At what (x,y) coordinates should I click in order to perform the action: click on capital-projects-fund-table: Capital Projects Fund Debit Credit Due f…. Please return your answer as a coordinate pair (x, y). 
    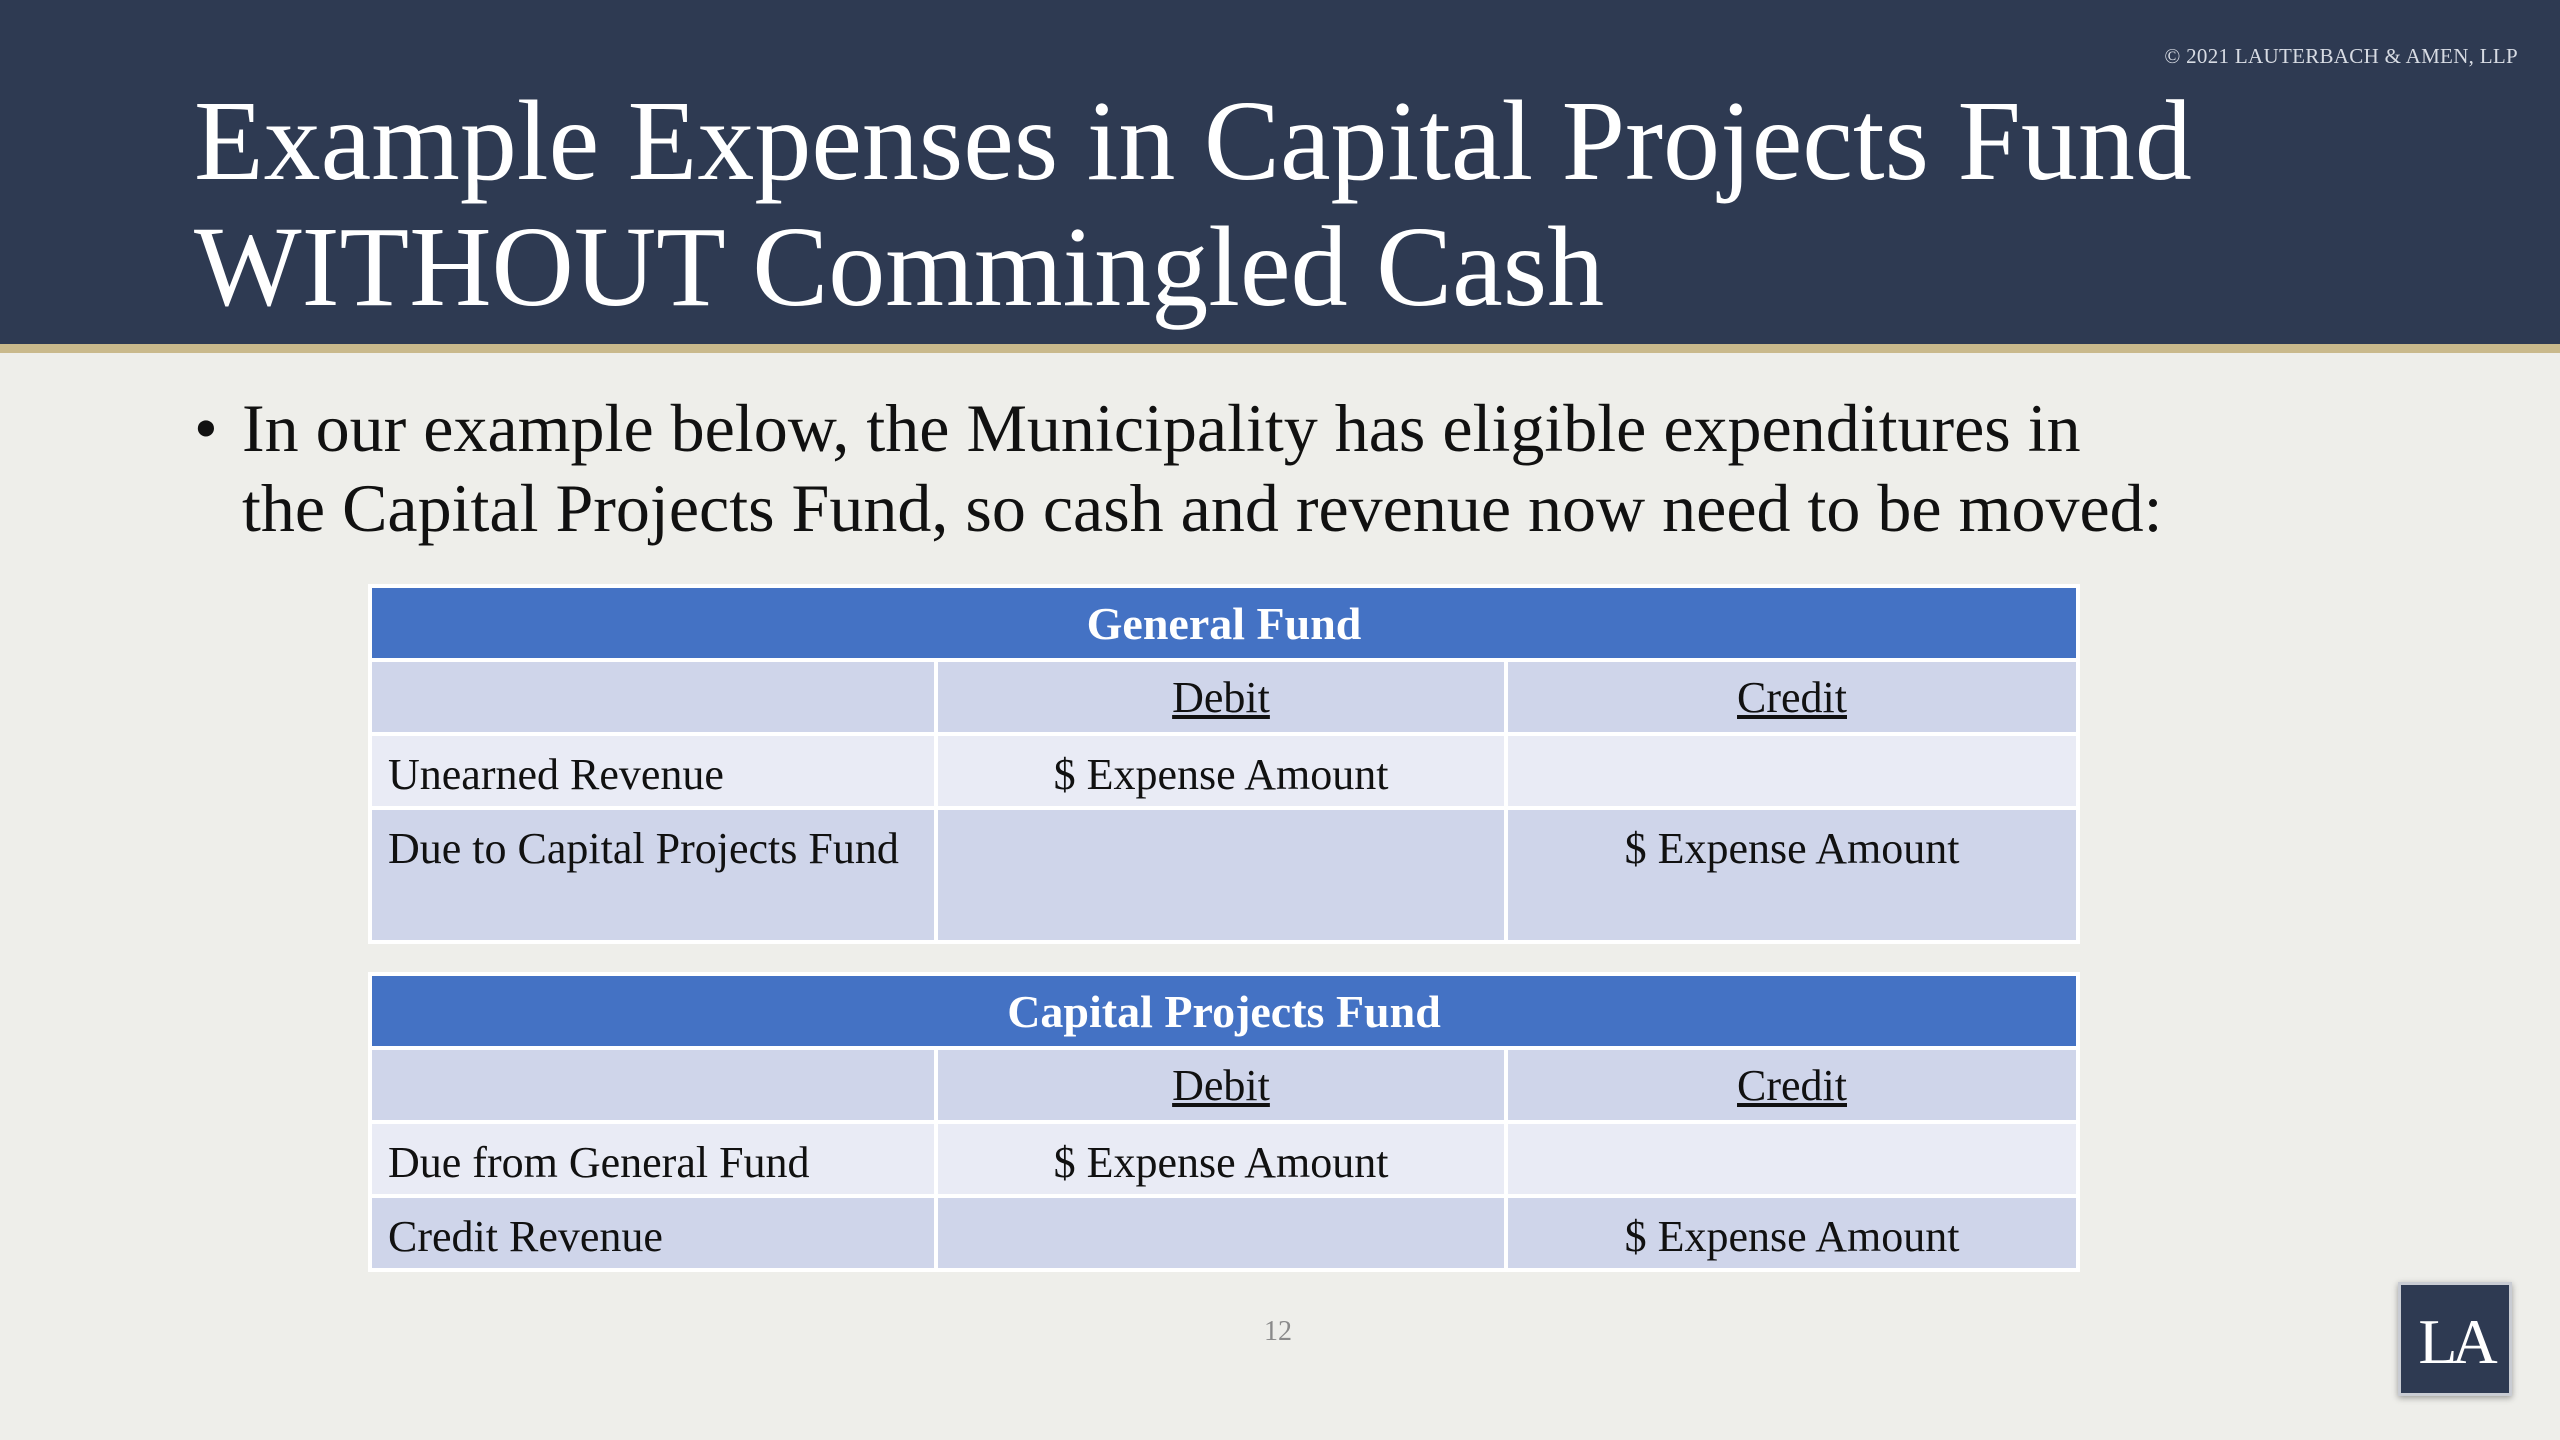
    Looking at the image, I should click on (1224, 1122).